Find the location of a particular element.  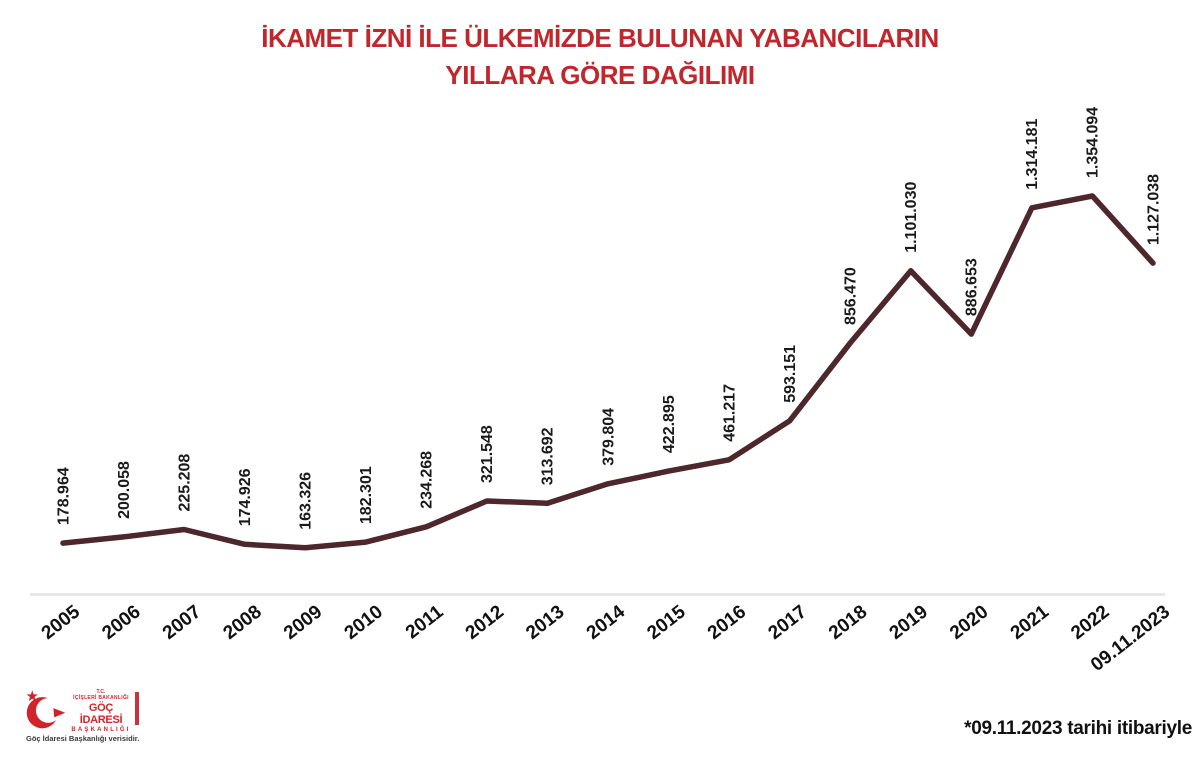

value-label: 163.326 is located at coordinates (305, 501).